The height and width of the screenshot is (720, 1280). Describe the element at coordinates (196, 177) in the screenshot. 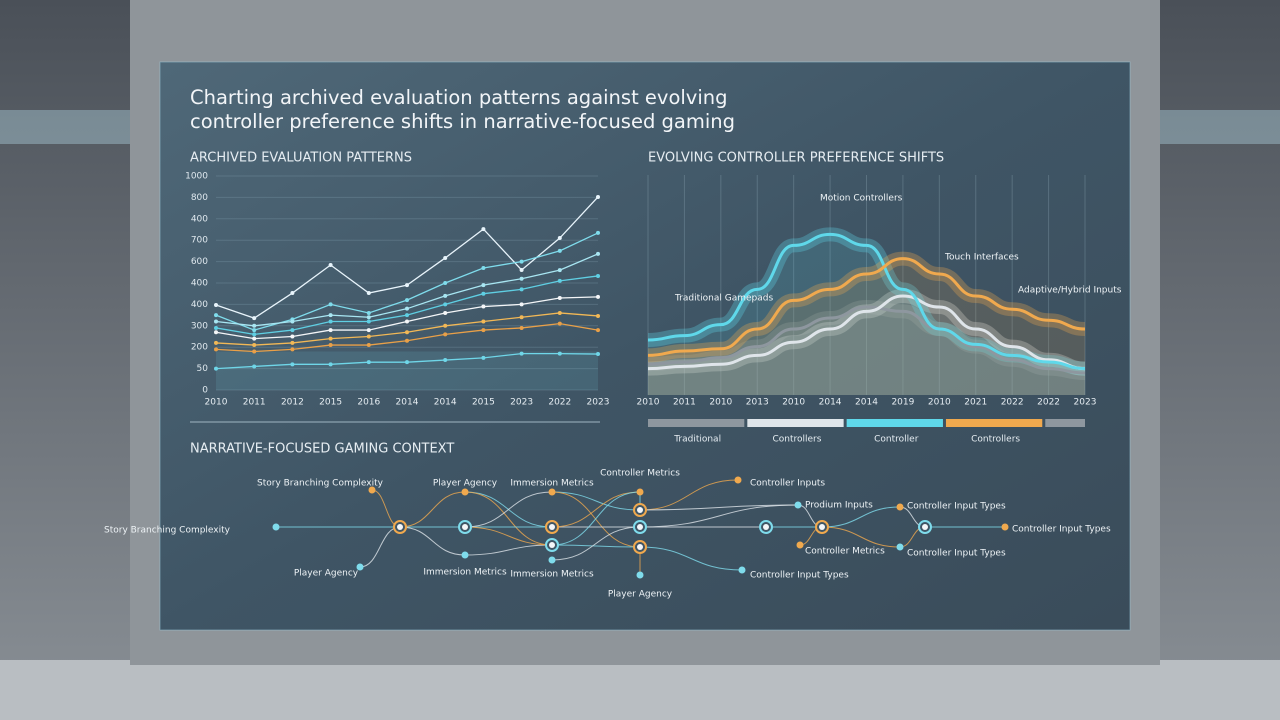

I see `y-tick-label: 1000` at that location.